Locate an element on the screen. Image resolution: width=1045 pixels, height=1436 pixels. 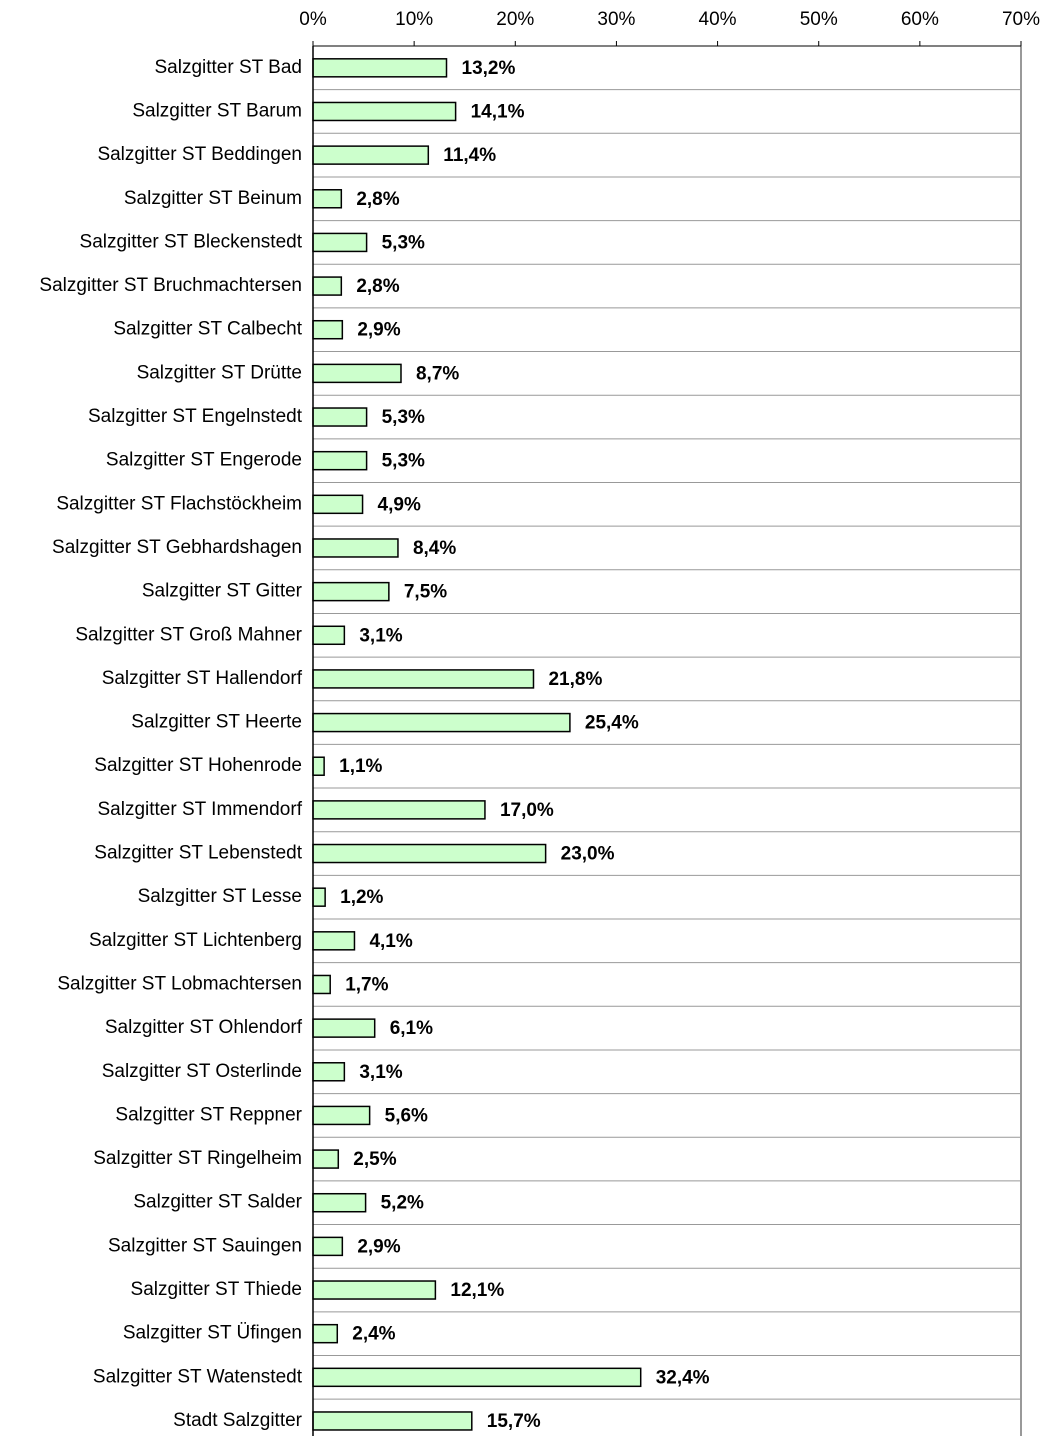
category-label: Salzgitter ST Lichtenberg is located at coordinates (195, 940).